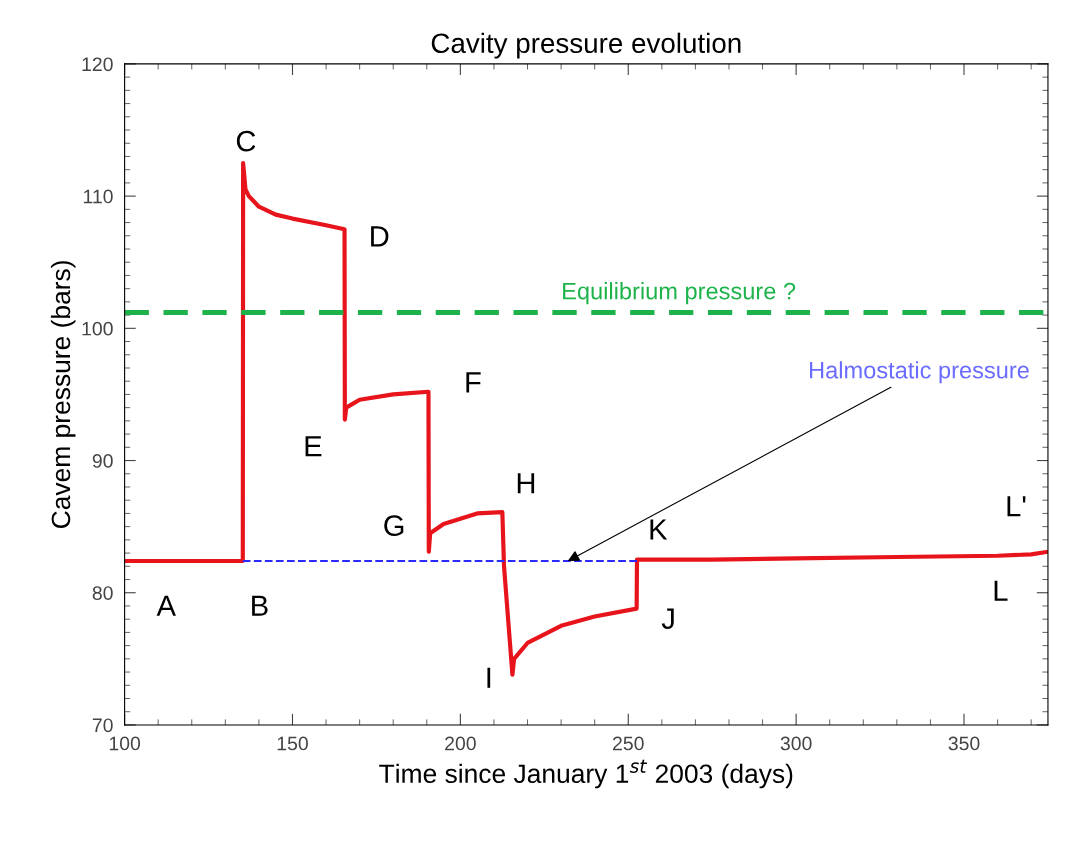 This screenshot has height=841, width=1065. What do you see at coordinates (394, 525) in the screenshot?
I see `annotation: G` at bounding box center [394, 525].